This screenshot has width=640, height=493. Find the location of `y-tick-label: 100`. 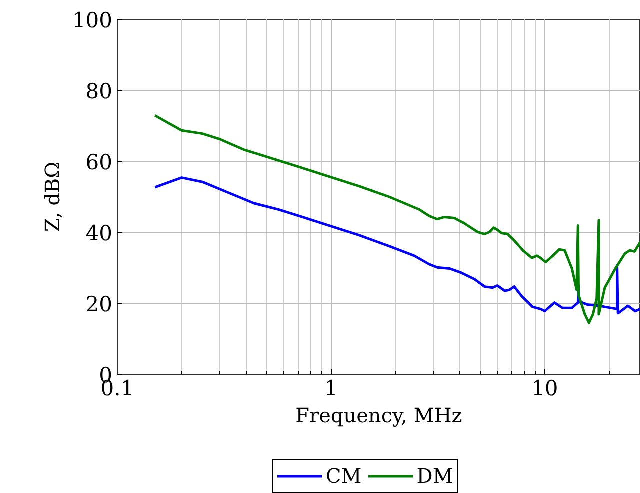

y-tick-label: 100 is located at coordinates (92, 20).